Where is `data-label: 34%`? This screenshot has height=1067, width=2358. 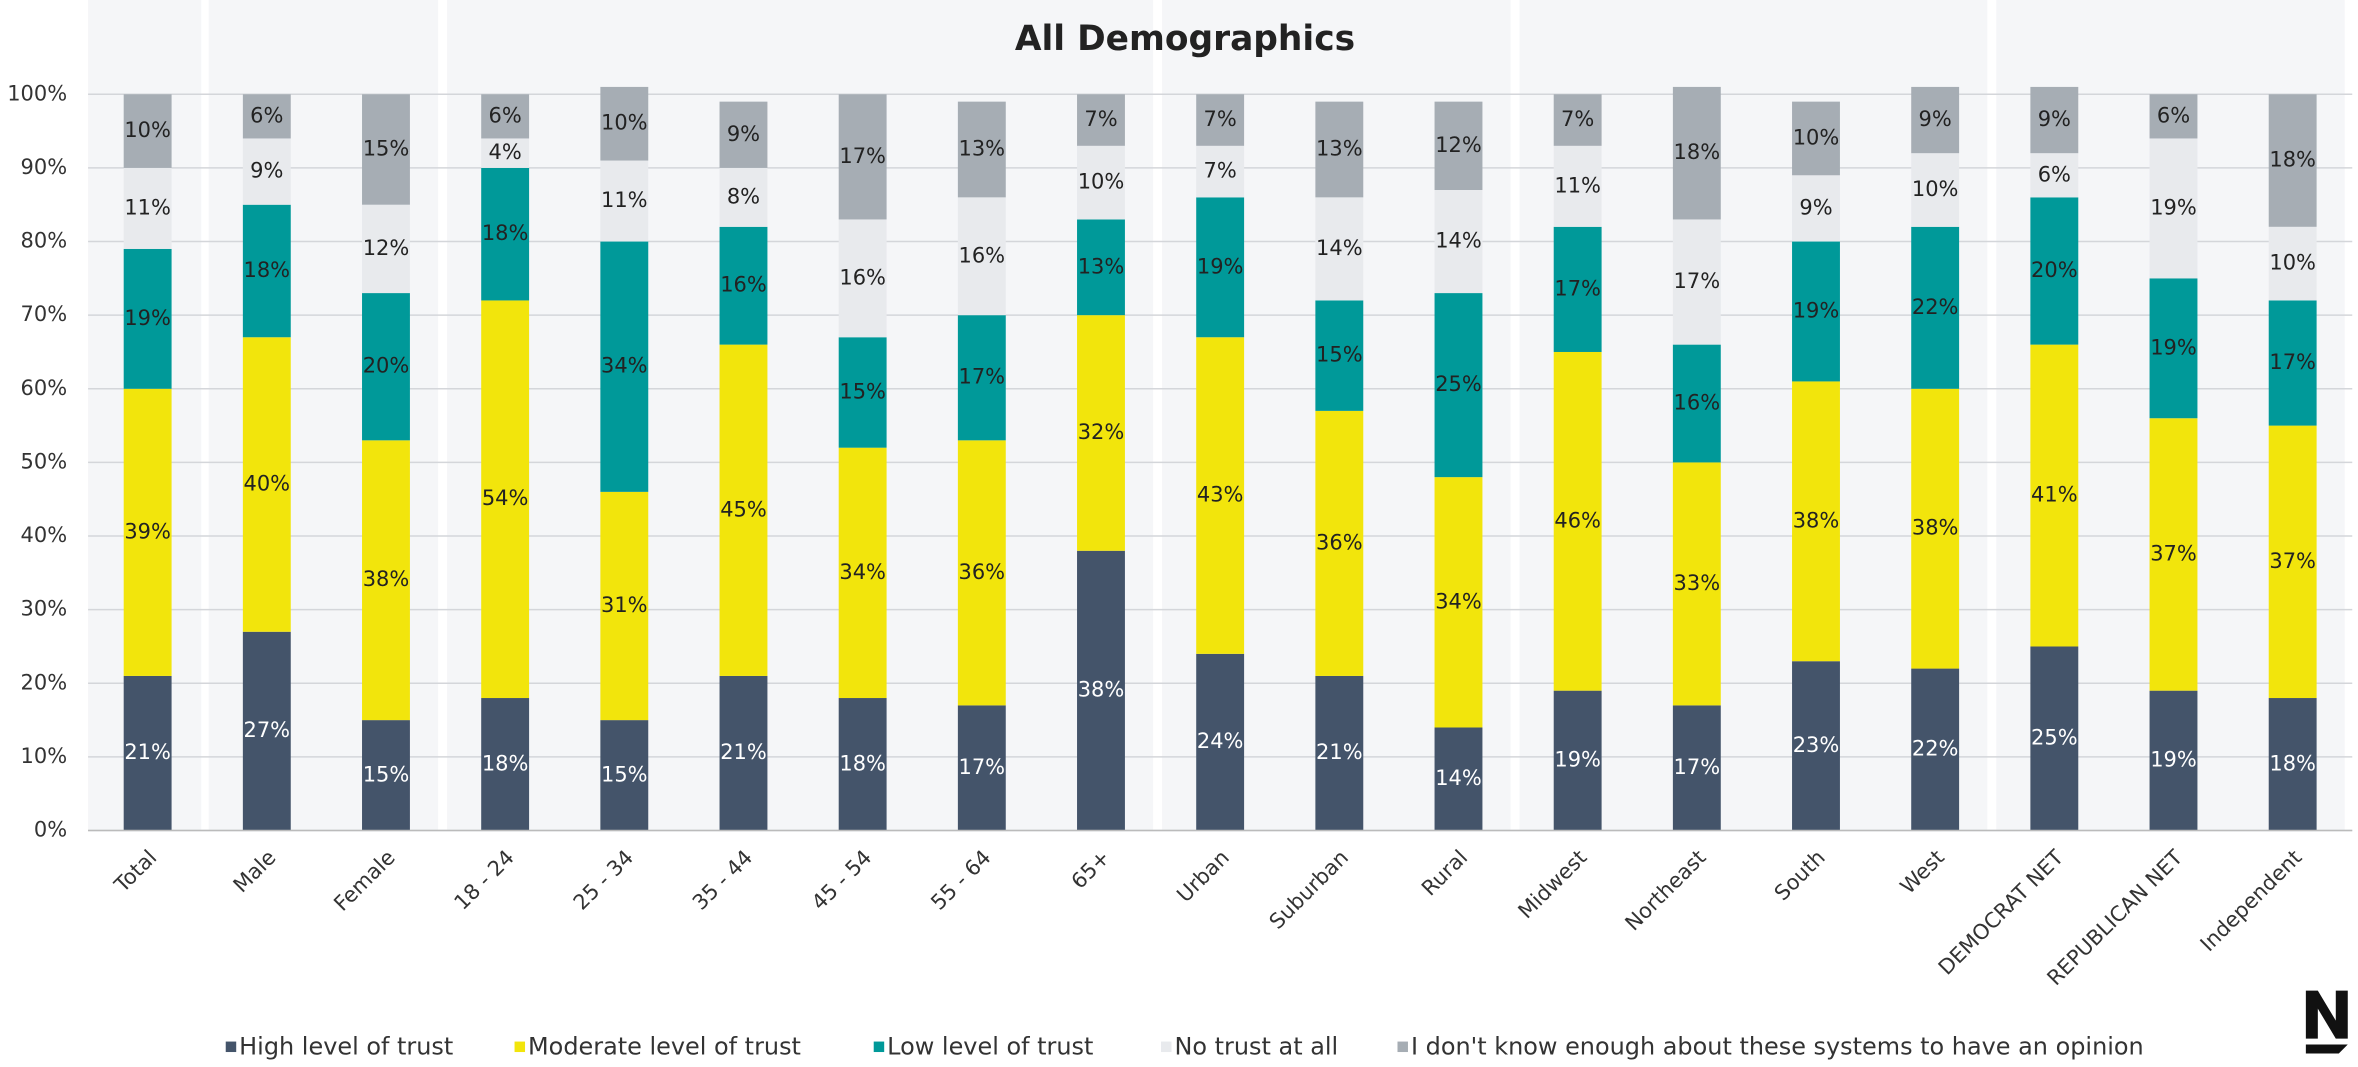
data-label: 34% is located at coordinates (862, 572).